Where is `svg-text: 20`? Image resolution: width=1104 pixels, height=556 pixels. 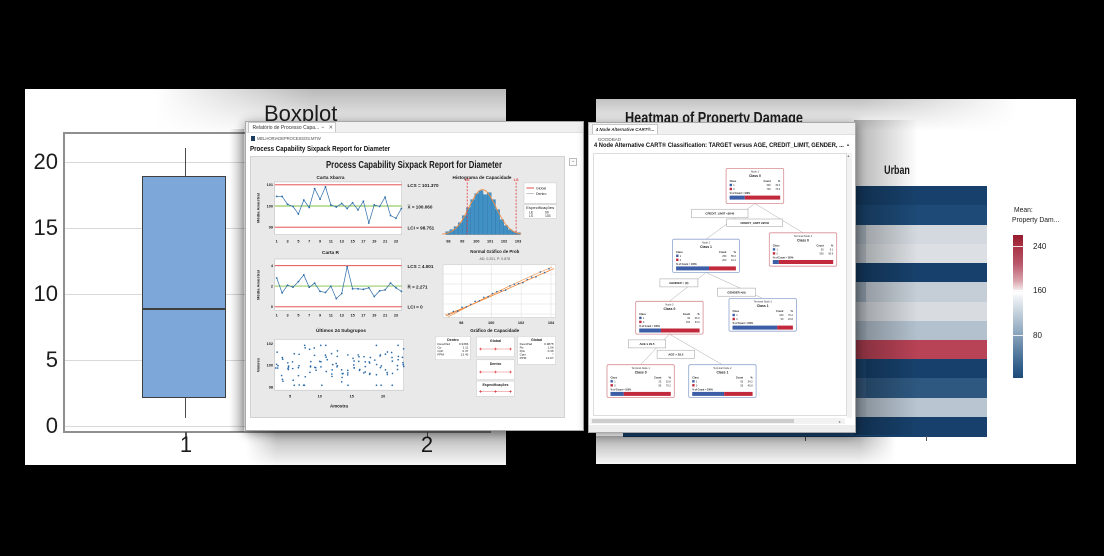 svg-text: 20 is located at coordinates (383, 397).